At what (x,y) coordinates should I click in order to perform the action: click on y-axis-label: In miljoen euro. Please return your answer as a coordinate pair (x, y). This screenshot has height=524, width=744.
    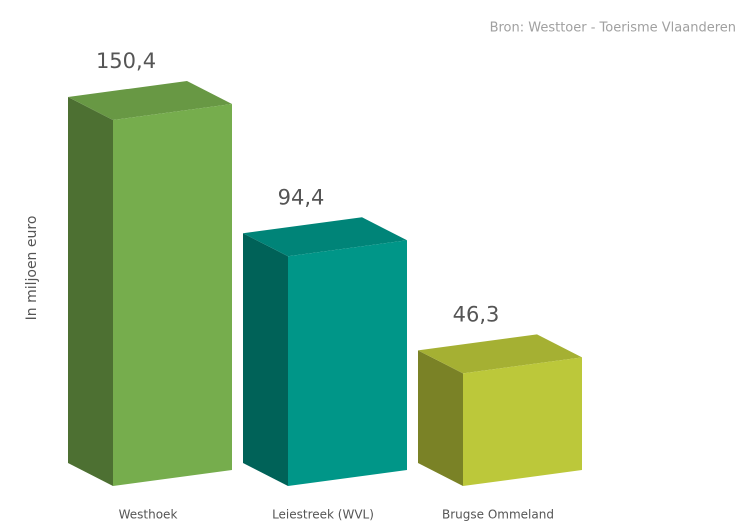
    Looking at the image, I should click on (32, 268).